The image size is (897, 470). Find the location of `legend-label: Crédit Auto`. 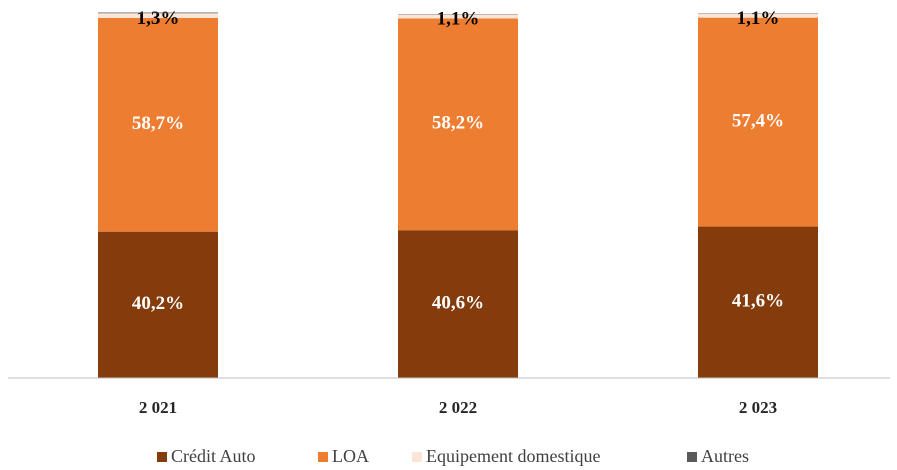

legend-label: Crédit Auto is located at coordinates (213, 456).